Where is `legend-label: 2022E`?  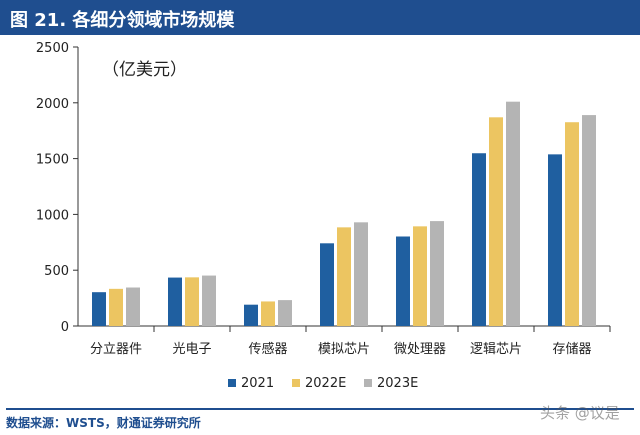 legend-label: 2022E is located at coordinates (325, 383).